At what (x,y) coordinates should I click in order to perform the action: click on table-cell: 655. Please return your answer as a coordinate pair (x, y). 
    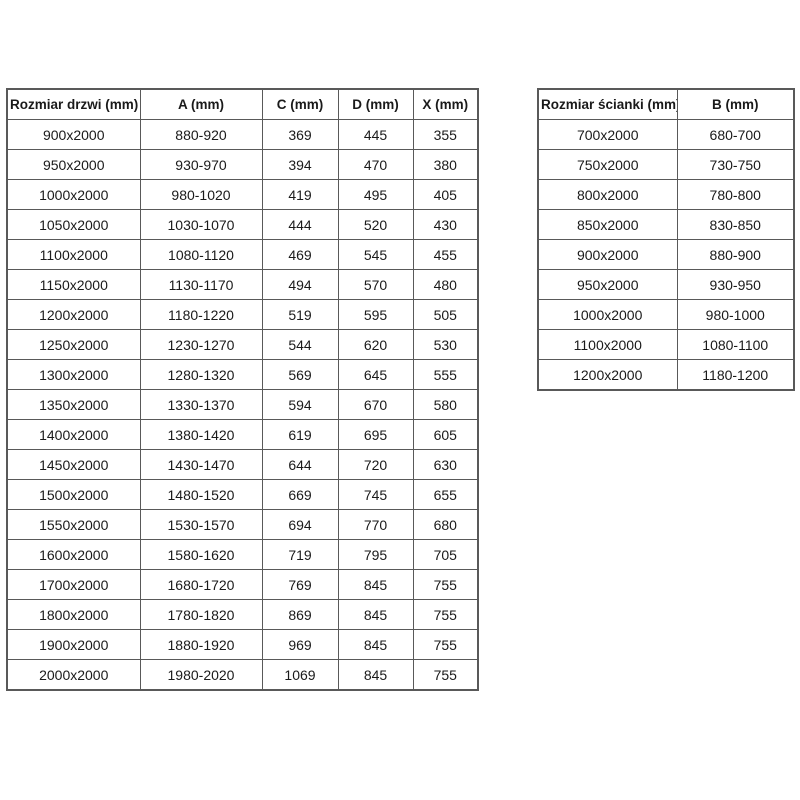
    Looking at the image, I should click on (445, 494).